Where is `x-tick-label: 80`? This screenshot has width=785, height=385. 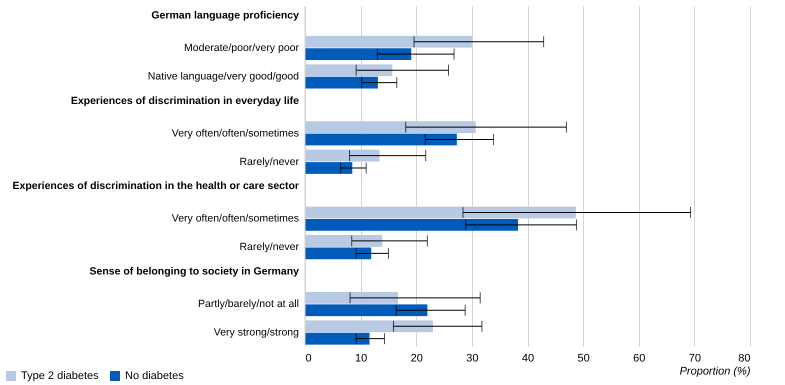
x-tick-label: 80 is located at coordinates (744, 358).